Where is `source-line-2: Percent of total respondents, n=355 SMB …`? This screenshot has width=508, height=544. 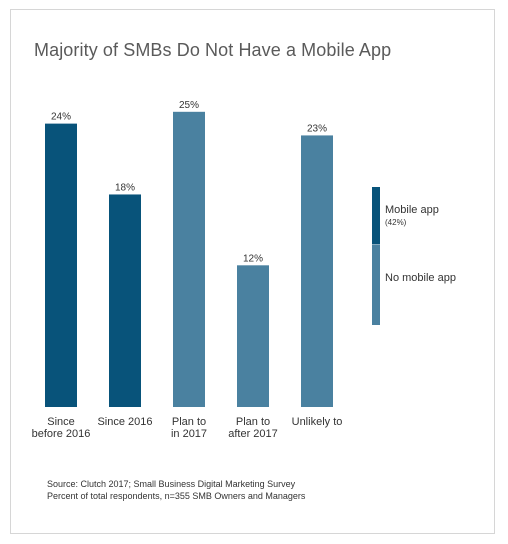 source-line-2: Percent of total respondents, n=355 SMB … is located at coordinates (176, 496).